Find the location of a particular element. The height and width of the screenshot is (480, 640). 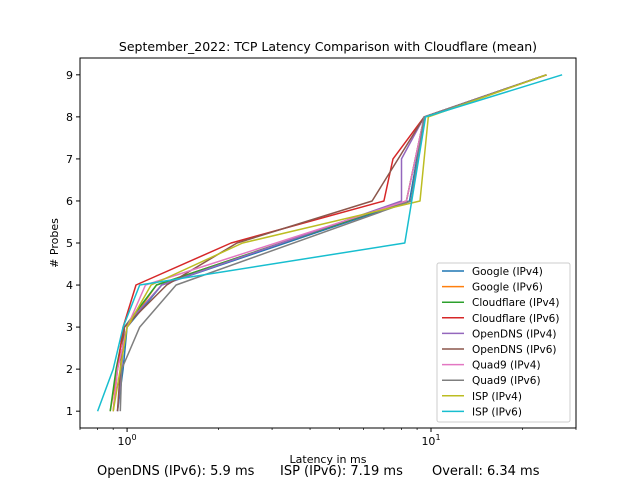

footer-isp-ipv6: ISP (IPv6): 7.19 ms is located at coordinates (341, 471).